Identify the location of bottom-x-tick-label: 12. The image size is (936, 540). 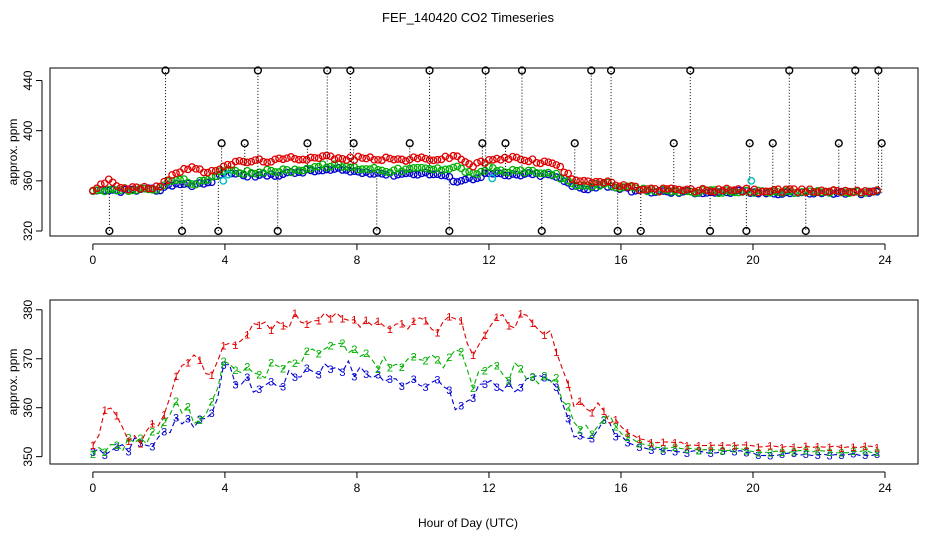
(489, 488).